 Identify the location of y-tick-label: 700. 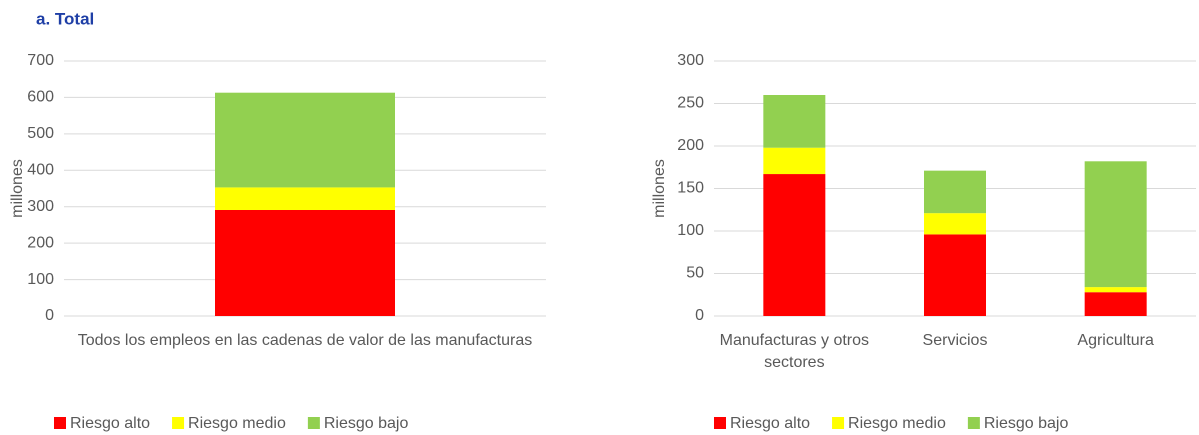
(40, 60).